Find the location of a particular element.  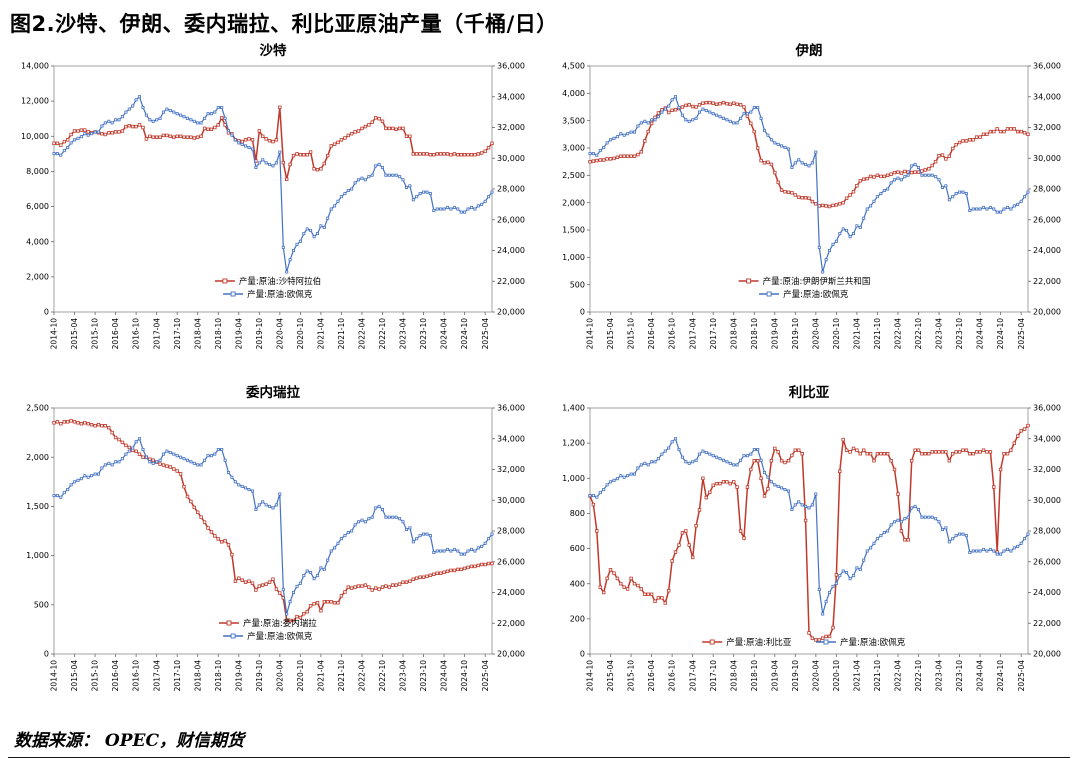

svg-text: 14,000 is located at coordinates (35, 66).